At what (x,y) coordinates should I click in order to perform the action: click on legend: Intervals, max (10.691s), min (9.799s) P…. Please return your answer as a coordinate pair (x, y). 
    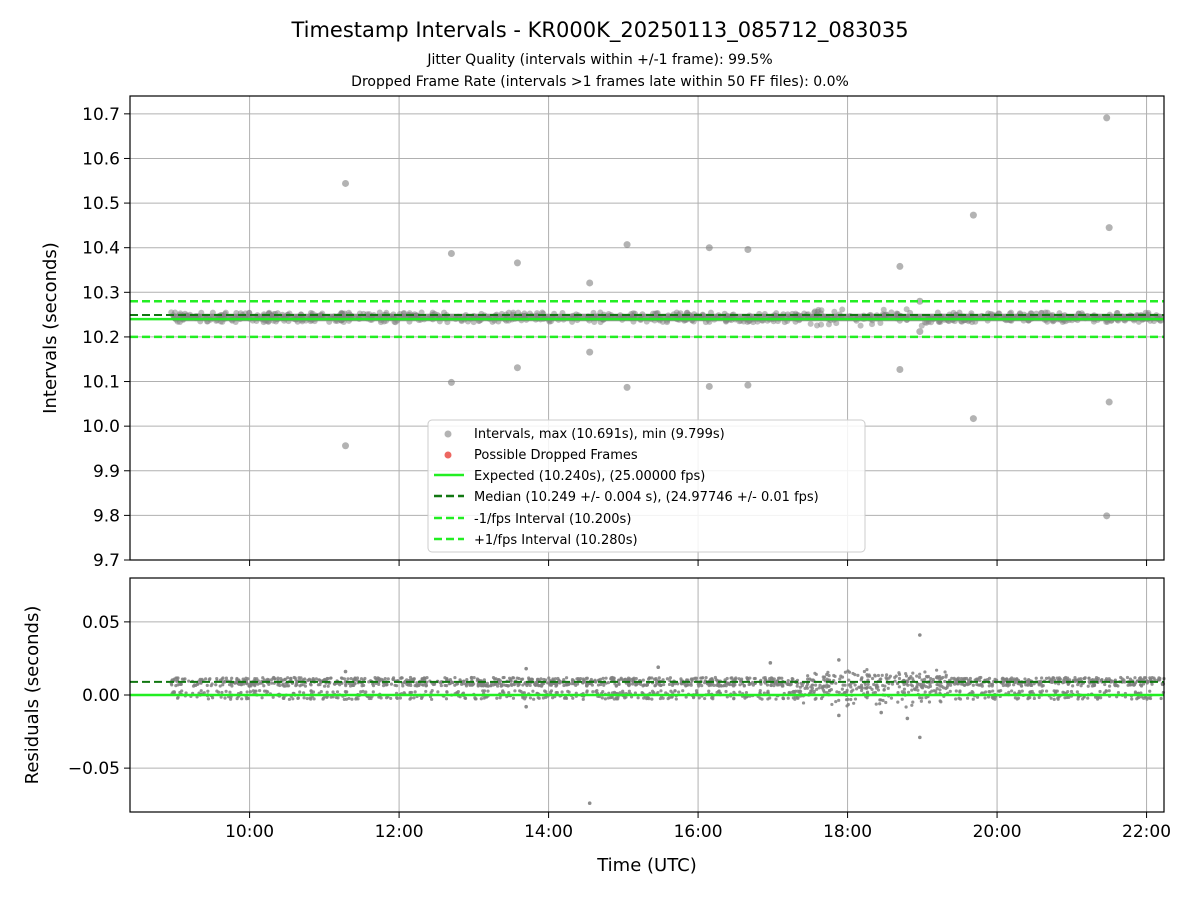
    Looking at the image, I should click on (646, 486).